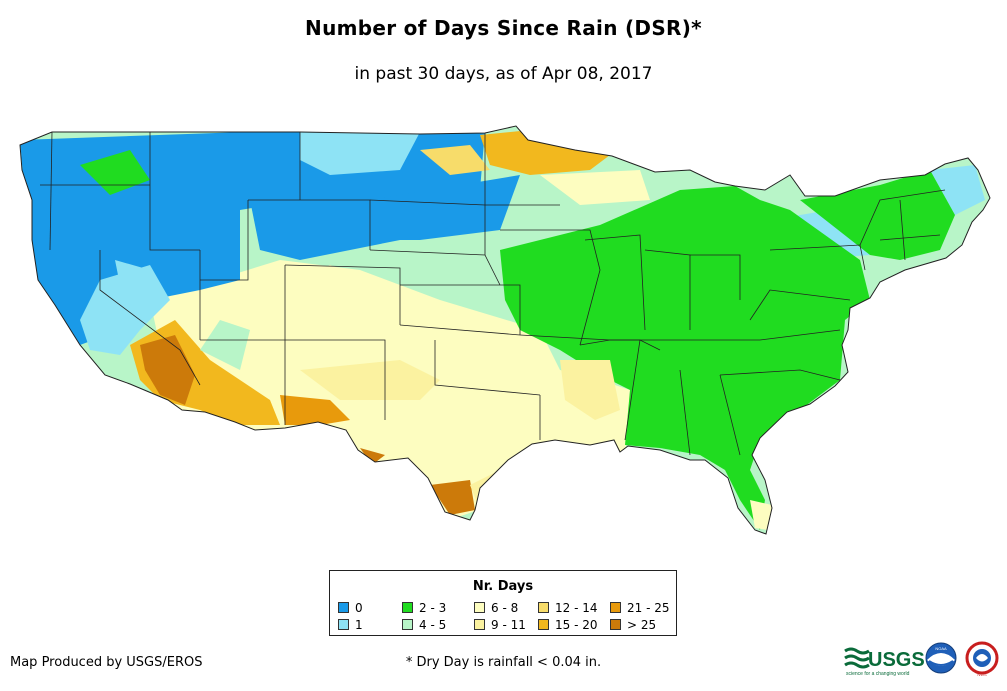 The width and height of the screenshot is (1007, 691). What do you see at coordinates (106, 662) in the screenshot?
I see `map-credit: Map Produced by USGS/EROS` at bounding box center [106, 662].